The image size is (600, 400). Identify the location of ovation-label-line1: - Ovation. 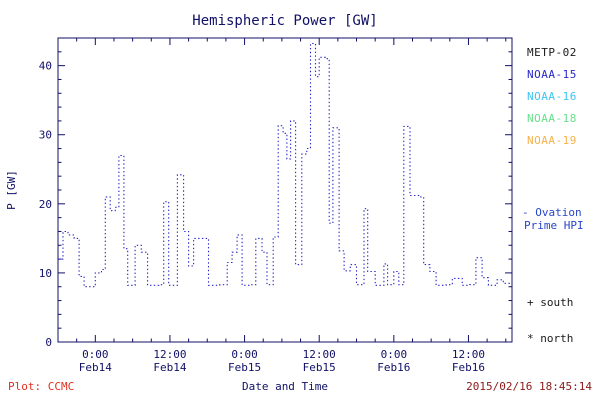
(552, 212).